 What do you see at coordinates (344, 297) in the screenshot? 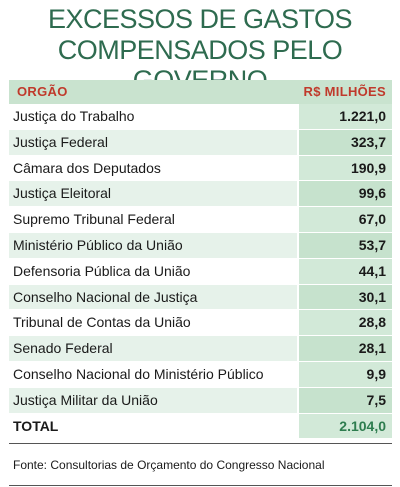
I see `value-cell: 30,1` at bounding box center [344, 297].